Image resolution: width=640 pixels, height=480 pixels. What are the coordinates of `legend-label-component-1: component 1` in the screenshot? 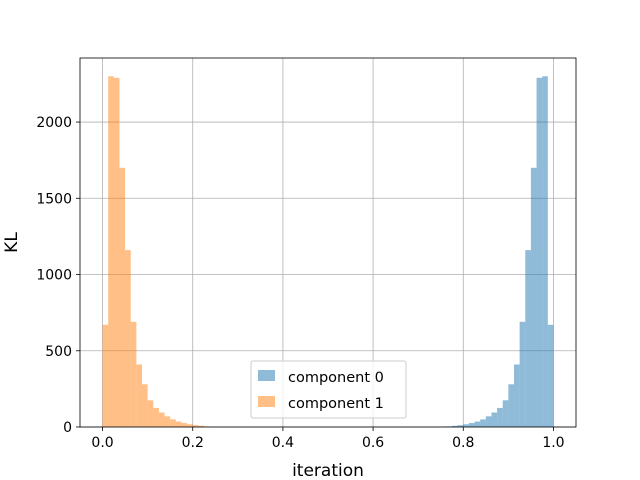 It's located at (336, 404).